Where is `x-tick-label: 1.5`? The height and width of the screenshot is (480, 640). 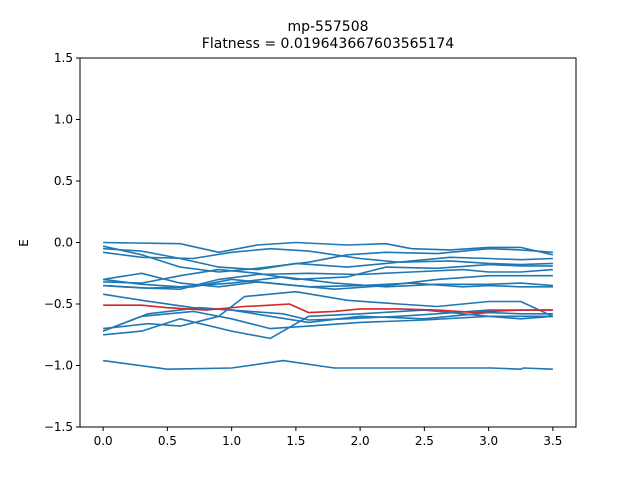
x-tick-label: 1.5 is located at coordinates (295, 441).